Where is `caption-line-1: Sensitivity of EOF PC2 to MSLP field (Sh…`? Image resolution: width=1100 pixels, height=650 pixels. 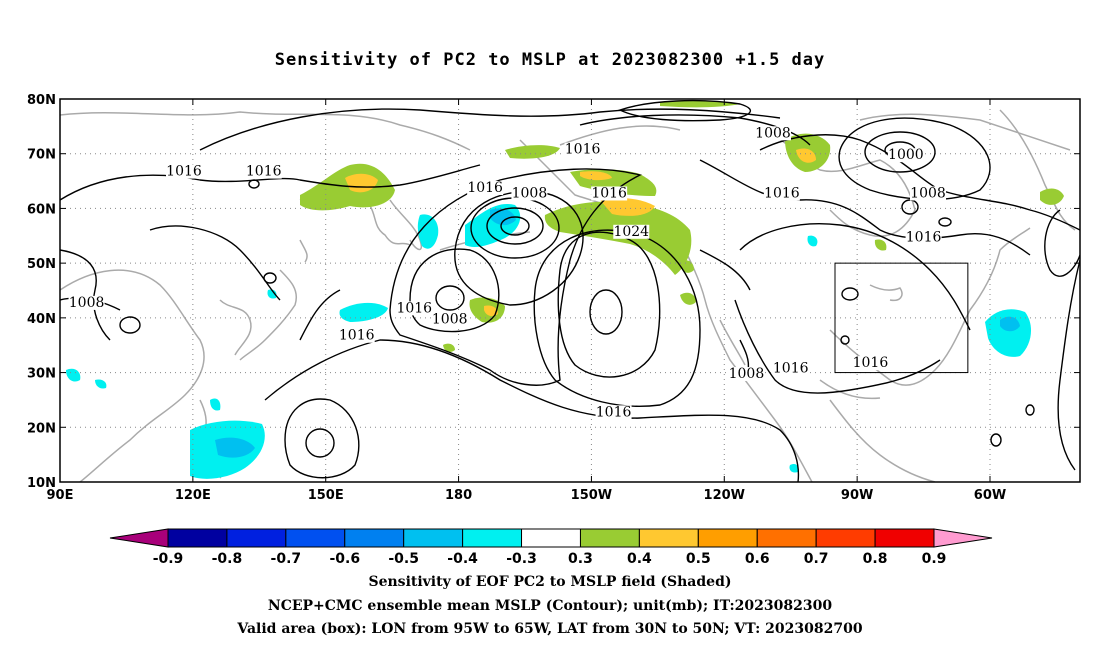
caption-line-1: Sensitivity of EOF PC2 to MSLP field (Sh… is located at coordinates (550, 582).